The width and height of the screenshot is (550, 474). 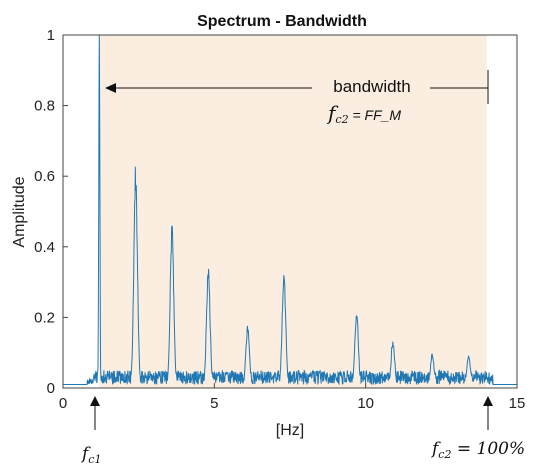 What do you see at coordinates (375, 115) in the screenshot?
I see `fc2-formula-rest: = FF_M` at bounding box center [375, 115].